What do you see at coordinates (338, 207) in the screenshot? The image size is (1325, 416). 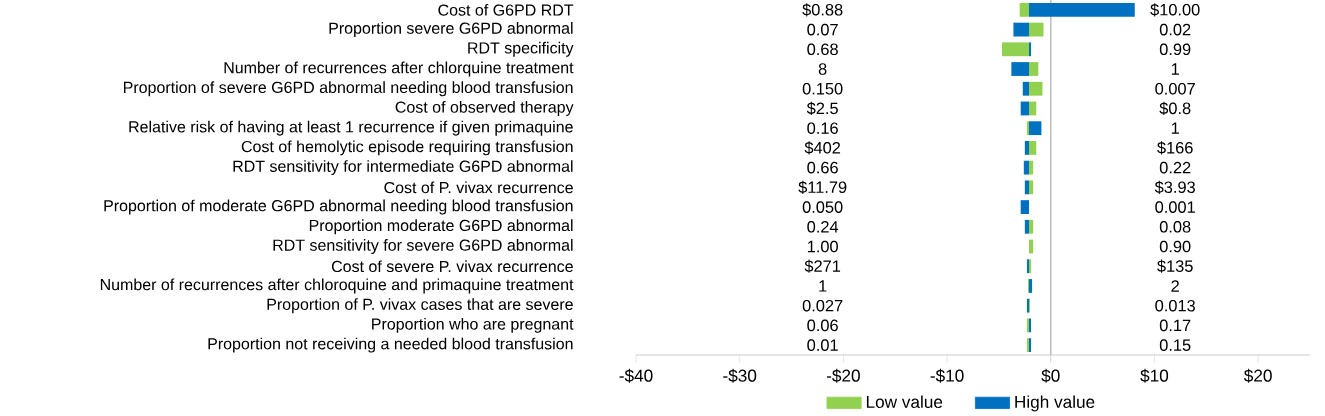 I see `y-tick-label: Proportion of moderate G6PD abnormal needing blood transfusion` at bounding box center [338, 207].